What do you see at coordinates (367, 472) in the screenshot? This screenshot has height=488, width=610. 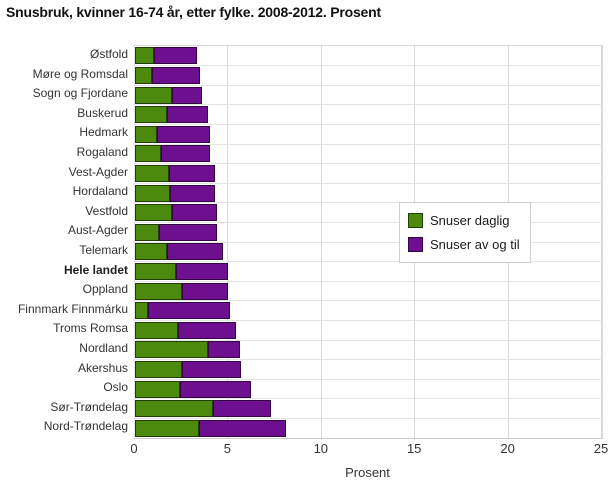 I see `x-axis-title: Prosent` at bounding box center [367, 472].